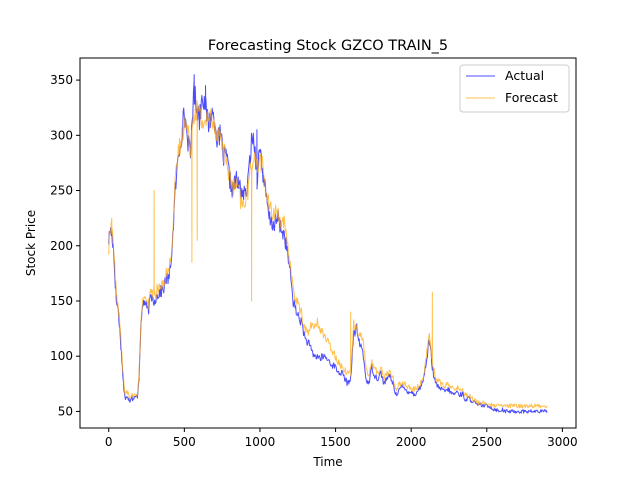 The image size is (640, 480). I want to click on legend-box, so click(514, 88).